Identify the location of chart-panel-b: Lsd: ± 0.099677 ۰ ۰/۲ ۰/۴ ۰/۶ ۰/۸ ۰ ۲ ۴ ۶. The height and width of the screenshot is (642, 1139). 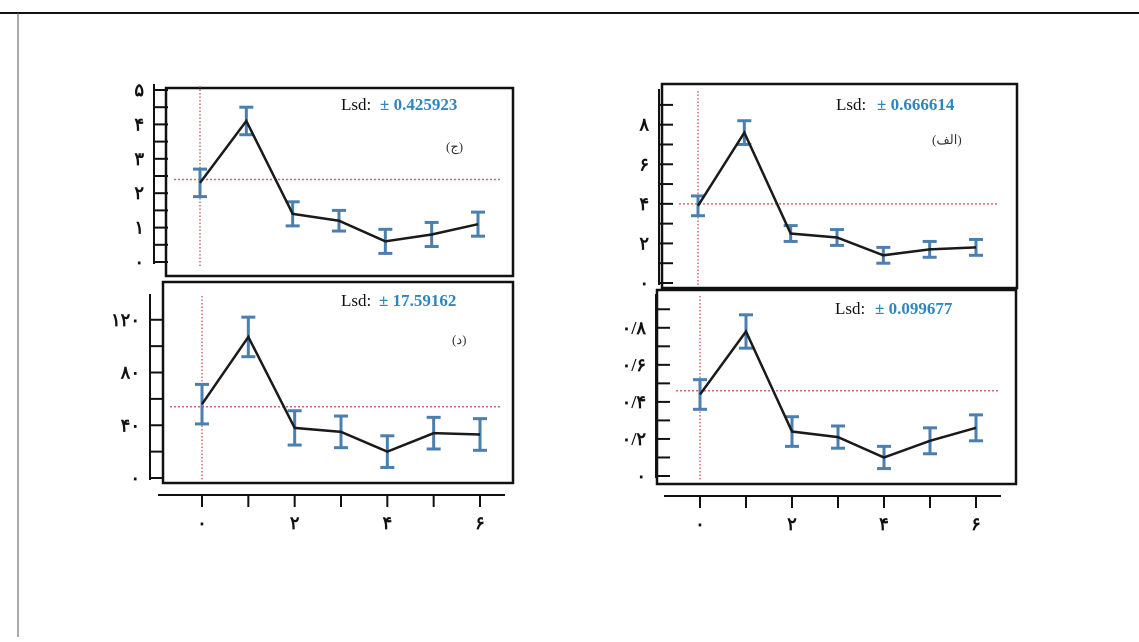
(820, 411).